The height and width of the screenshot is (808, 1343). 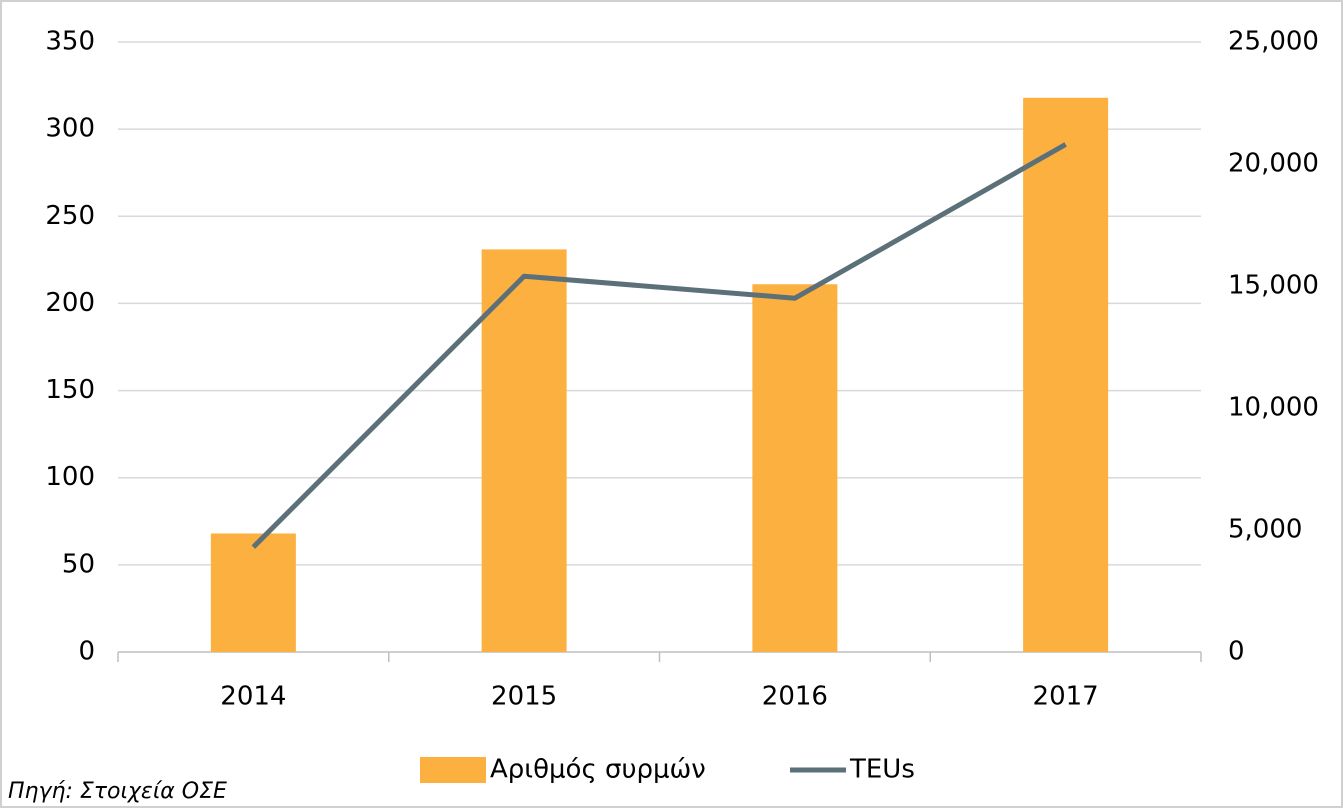 What do you see at coordinates (1236, 652) in the screenshot?
I see `y2-tick-label: 0` at bounding box center [1236, 652].